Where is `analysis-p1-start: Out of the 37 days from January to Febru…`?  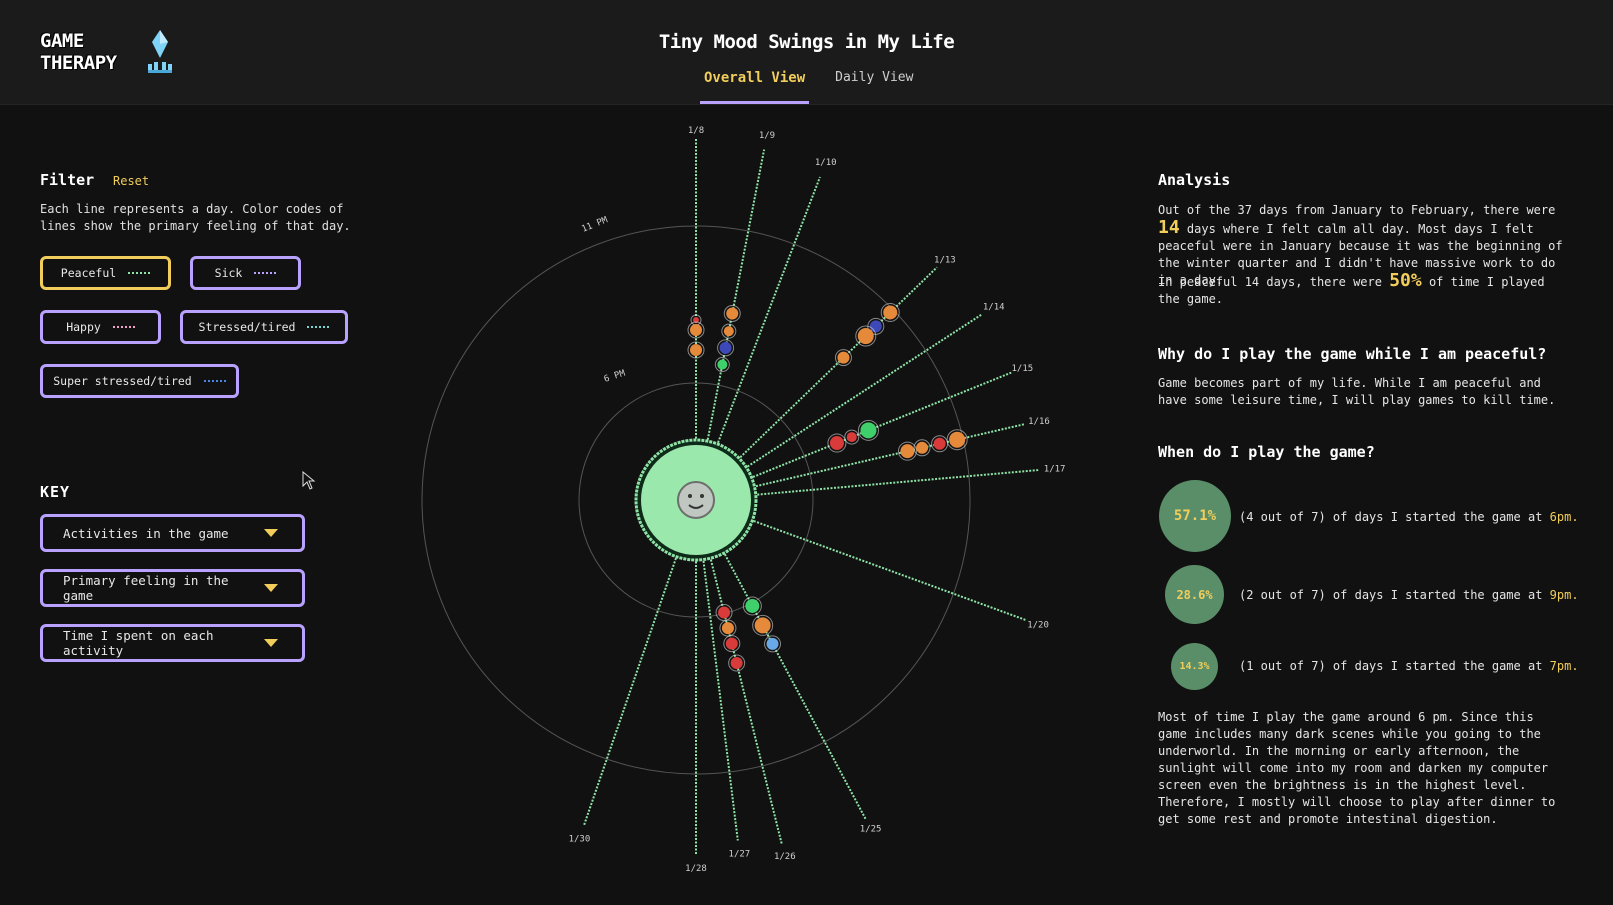 analysis-p1-start: Out of the 37 days from January to Febru… is located at coordinates (1357, 210).